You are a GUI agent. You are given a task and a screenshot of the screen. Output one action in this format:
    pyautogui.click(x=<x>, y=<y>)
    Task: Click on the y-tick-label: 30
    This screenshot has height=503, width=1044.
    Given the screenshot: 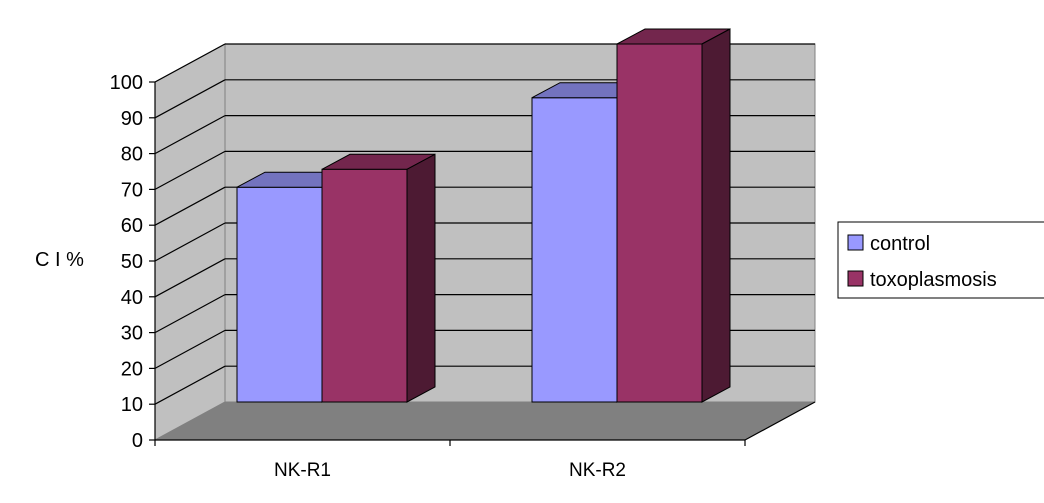 What is the action you would take?
    pyautogui.click(x=132, y=334)
    